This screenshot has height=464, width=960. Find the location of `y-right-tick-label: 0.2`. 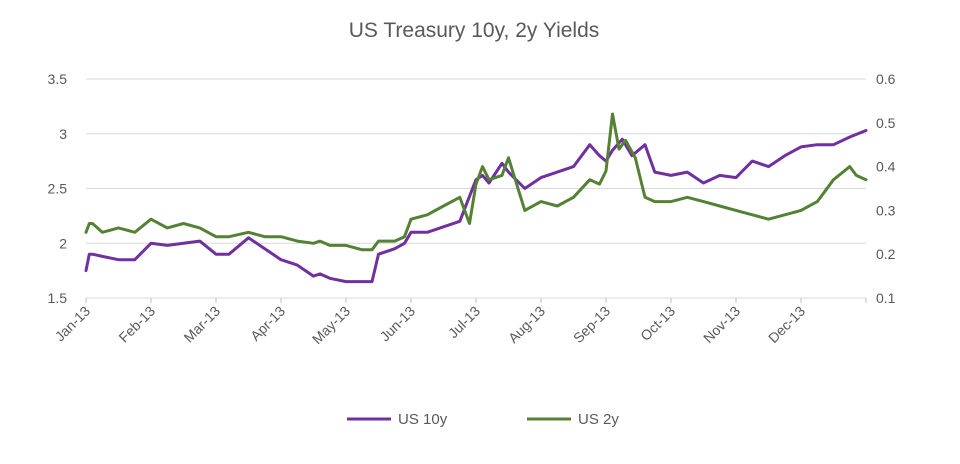

y-right-tick-label: 0.2 is located at coordinates (886, 254).